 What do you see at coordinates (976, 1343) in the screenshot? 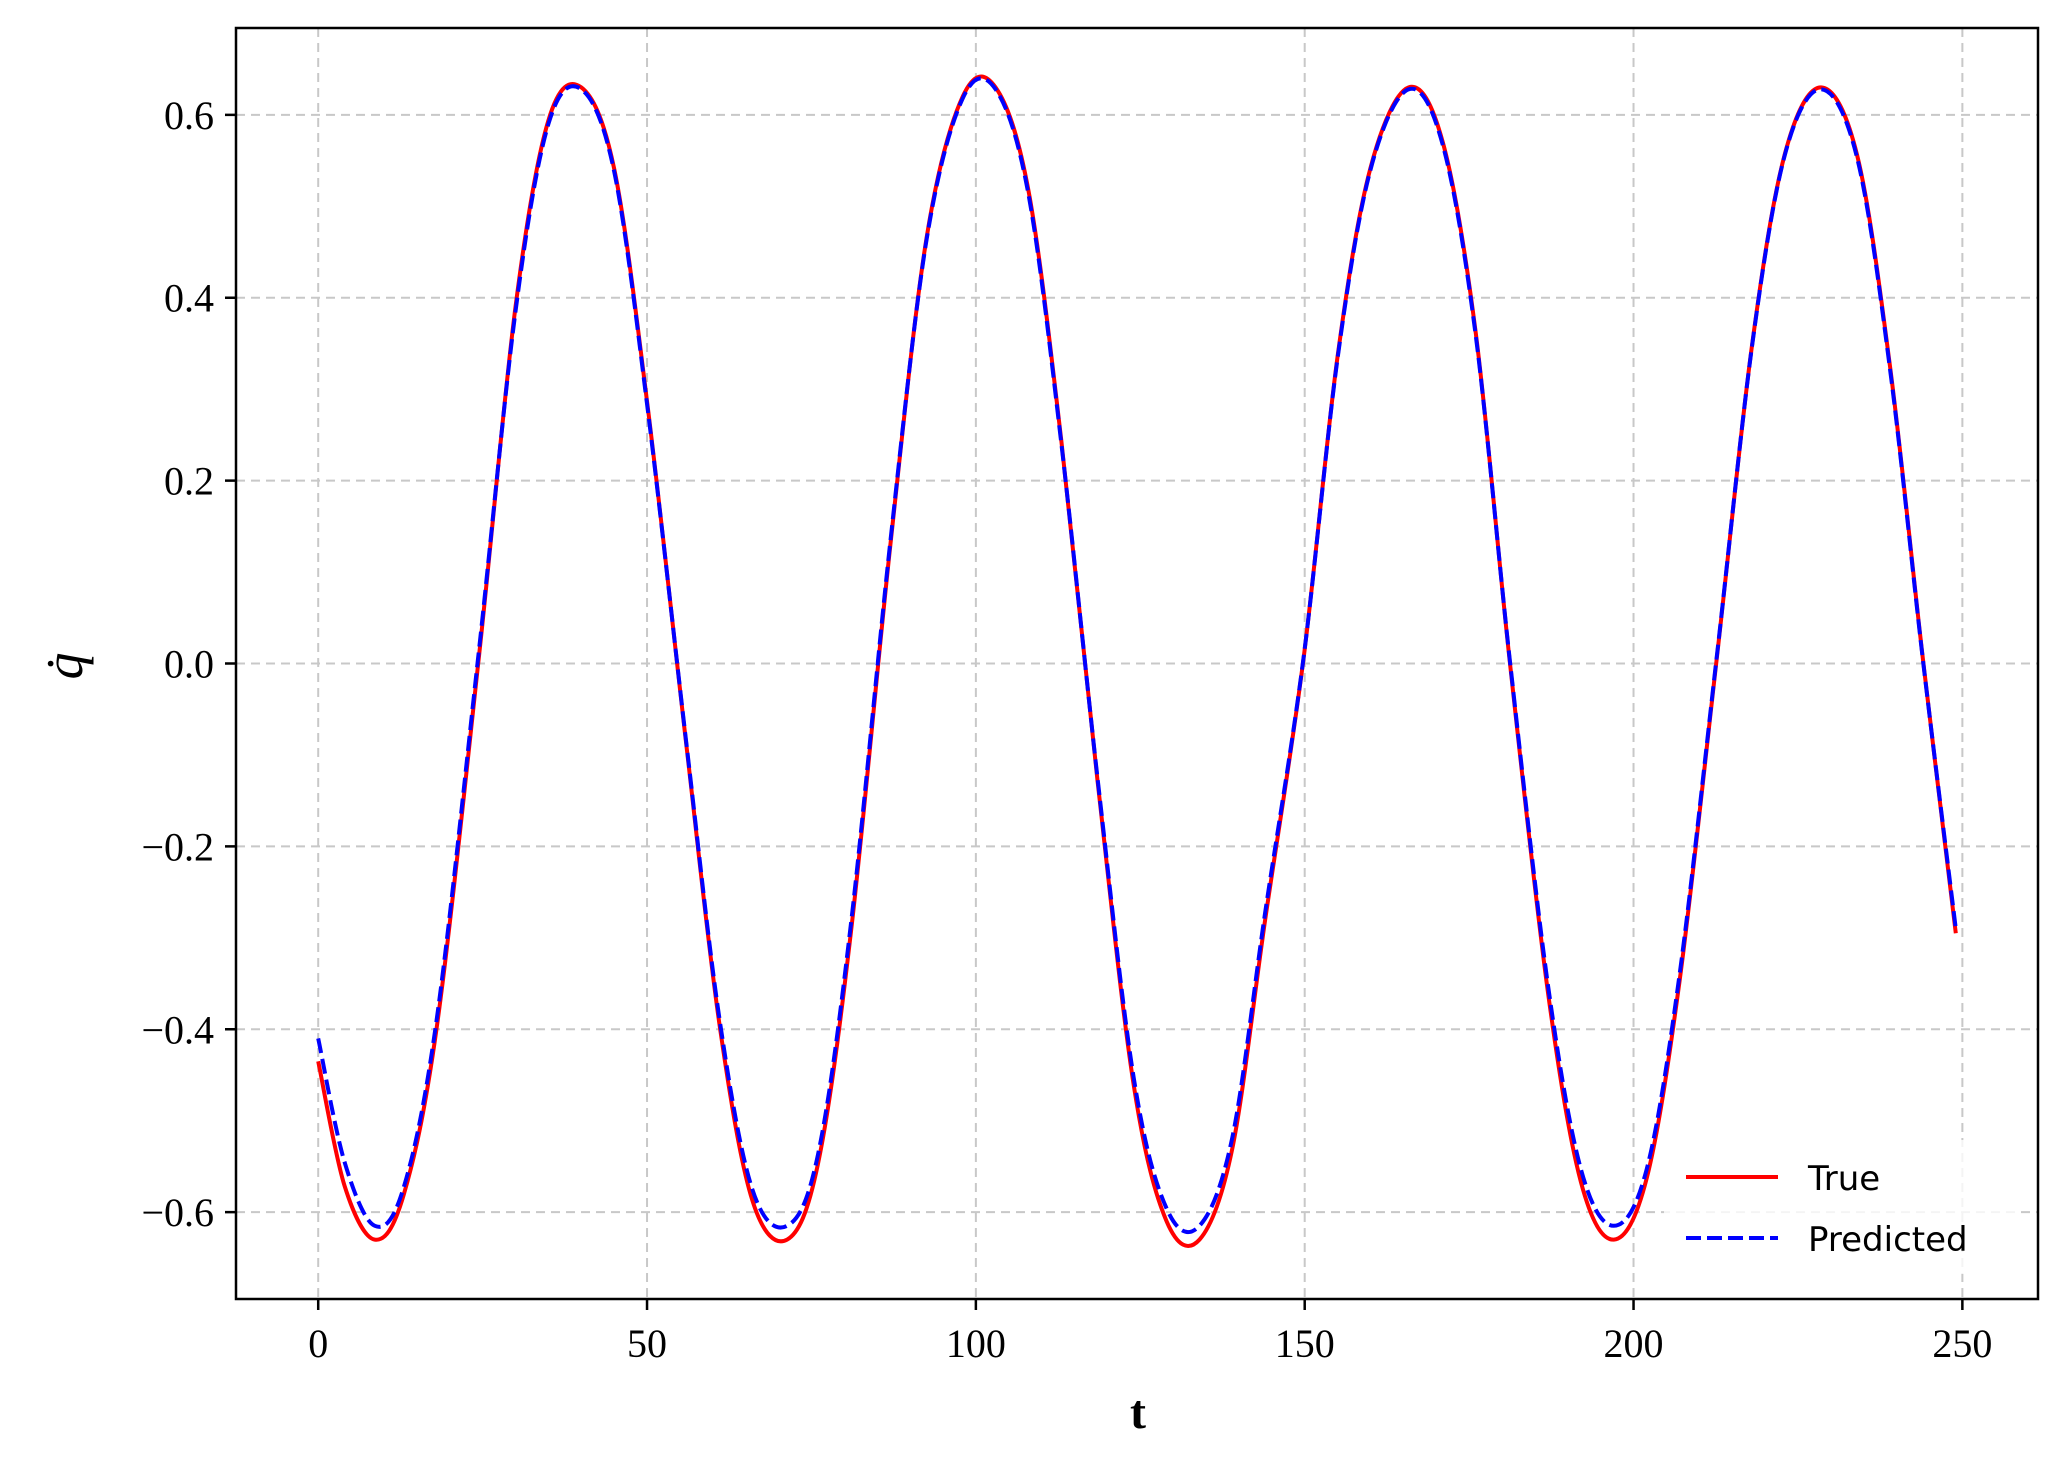
I see `x-tick-label: 100` at bounding box center [976, 1343].